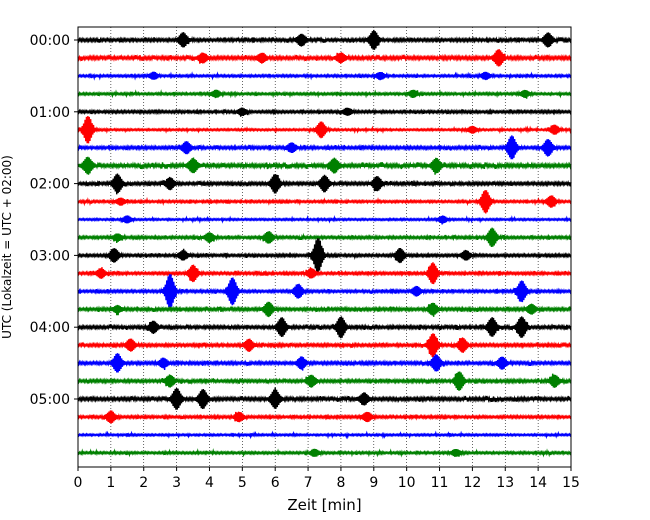 The width and height of the screenshot is (650, 520). Describe the element at coordinates (373, 483) in the screenshot. I see `x-tick-label: 9` at that location.